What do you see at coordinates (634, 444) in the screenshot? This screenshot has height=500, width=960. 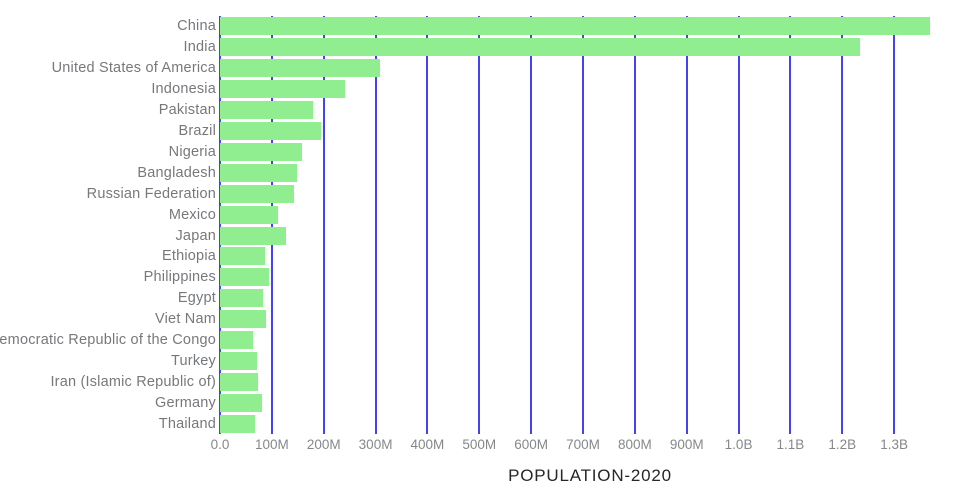 I see `x-tick-label: 800M` at bounding box center [634, 444].